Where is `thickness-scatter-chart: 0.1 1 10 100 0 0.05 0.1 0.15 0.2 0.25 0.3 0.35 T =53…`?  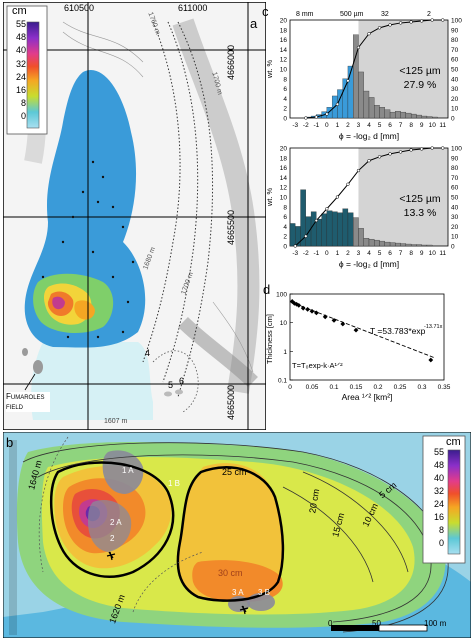
thickness-scatter-chart: 0.1 1 10 100 0 0.05 0.1 0.15 0.2 0.25 0.3 0.35 T =53… is located at coordinates (357, 343).